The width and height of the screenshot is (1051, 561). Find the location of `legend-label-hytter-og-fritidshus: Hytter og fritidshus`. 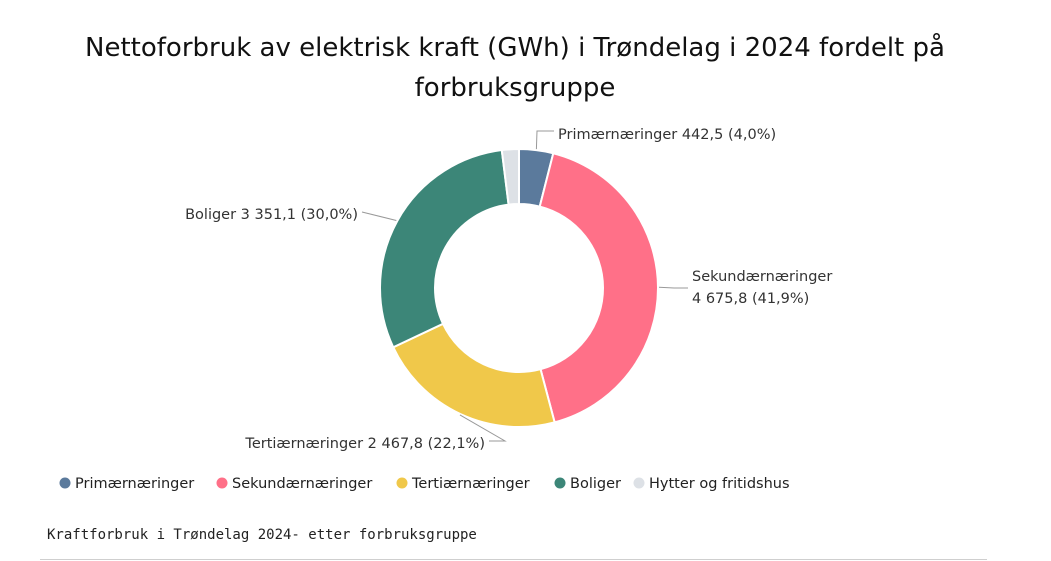

legend-label-hytter-og-fritidshus: Hytter og fritidshus is located at coordinates (719, 484).